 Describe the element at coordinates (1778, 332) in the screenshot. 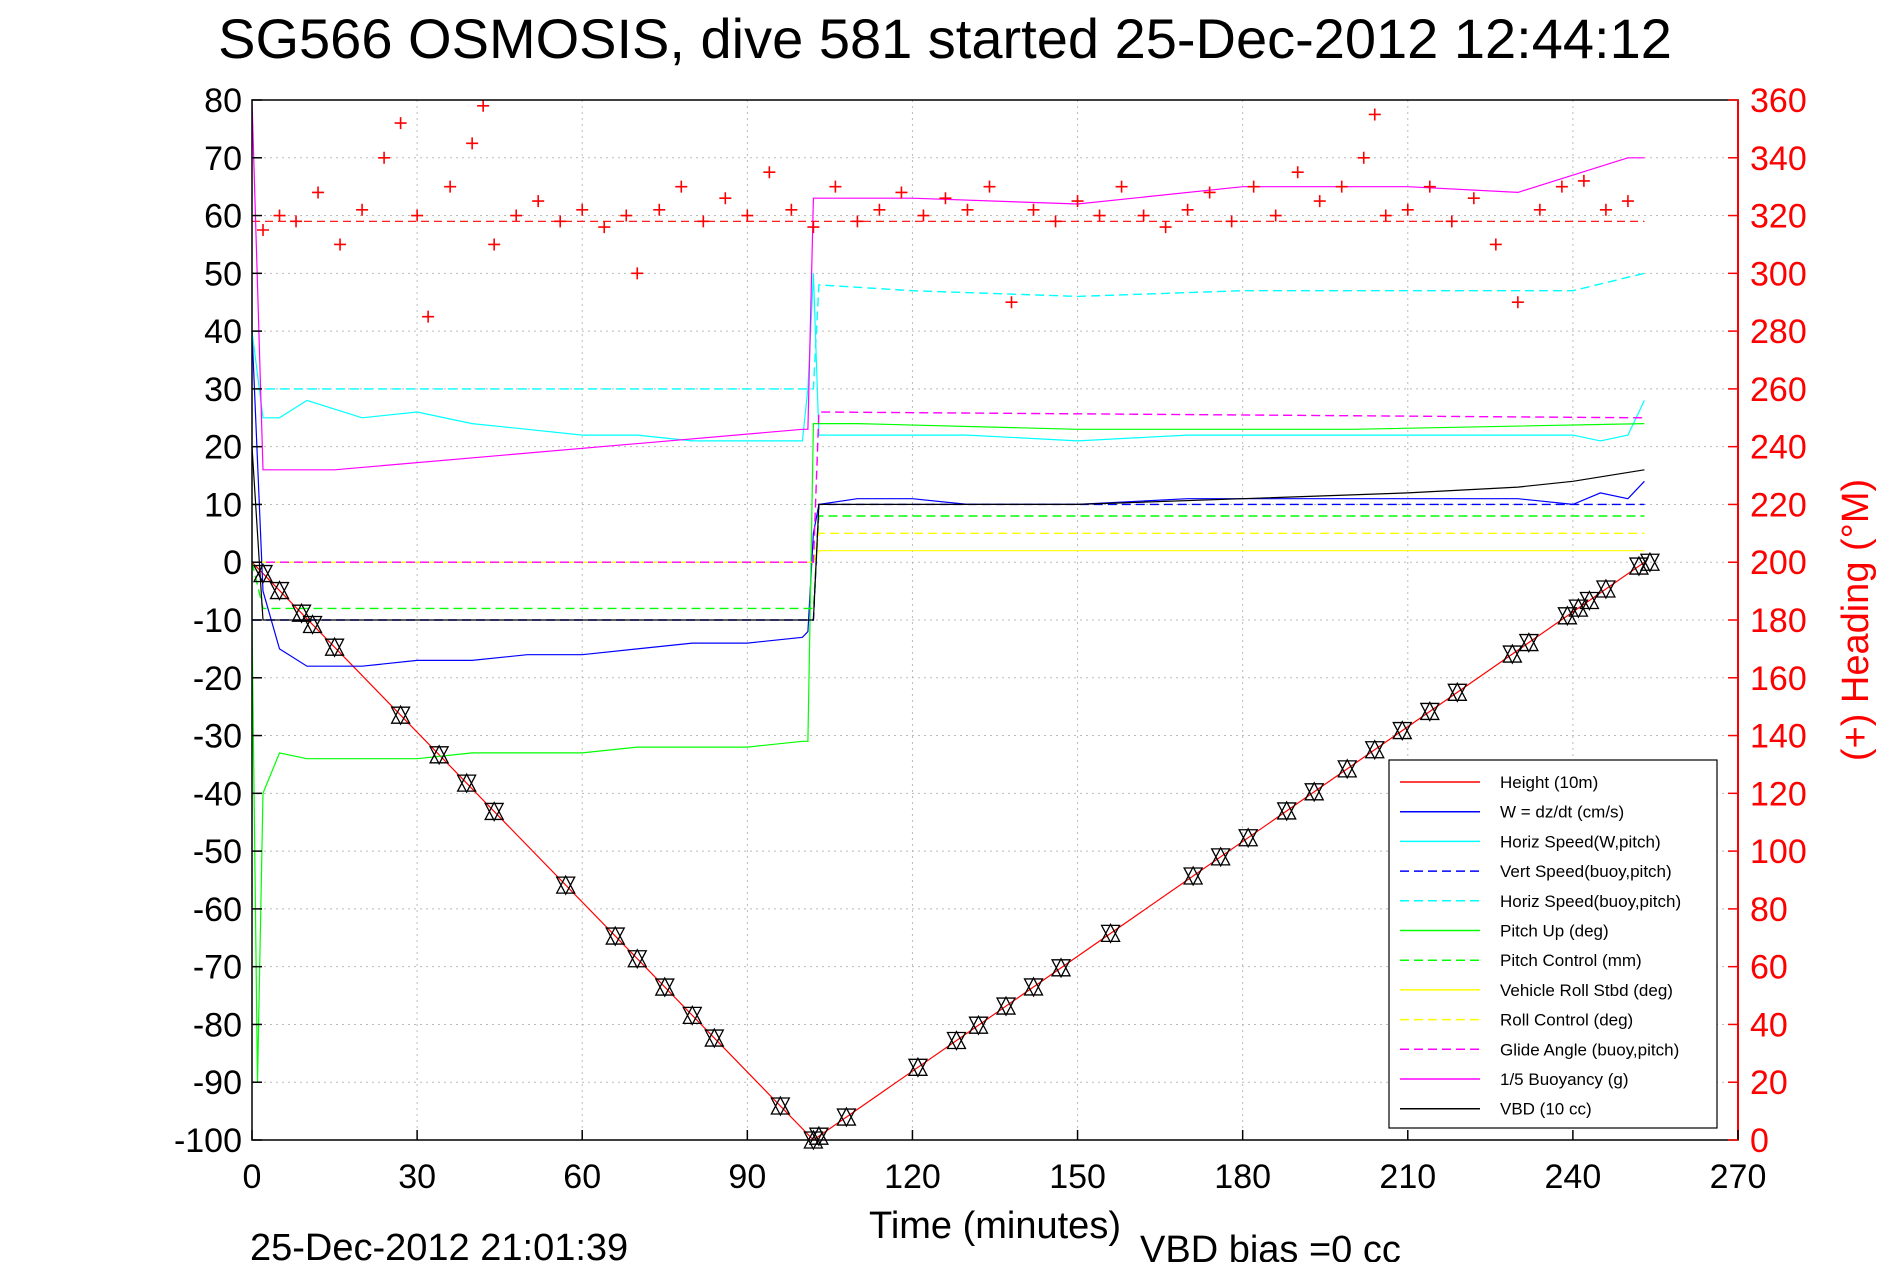

I see `right-tick-label: 280` at that location.